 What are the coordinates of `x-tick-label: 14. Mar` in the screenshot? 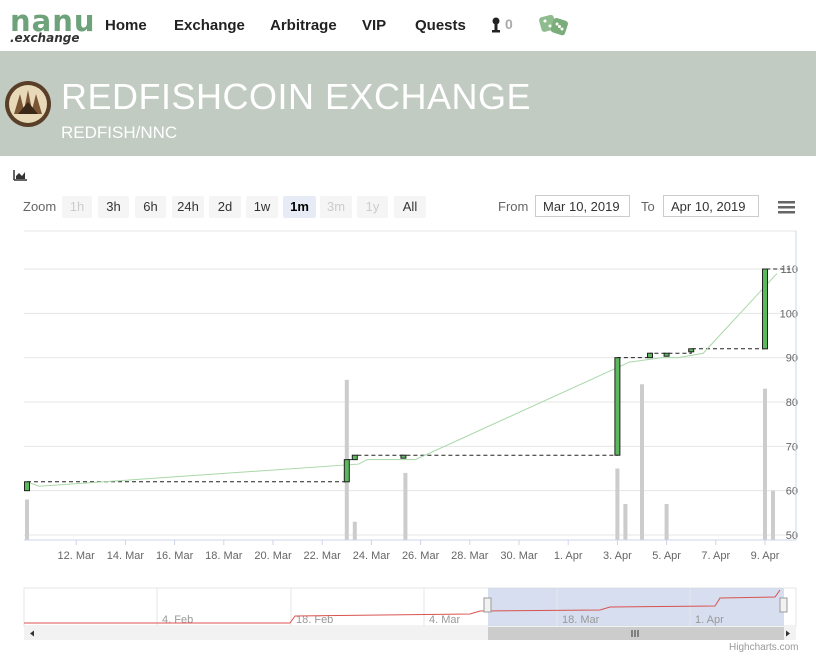 It's located at (126, 556).